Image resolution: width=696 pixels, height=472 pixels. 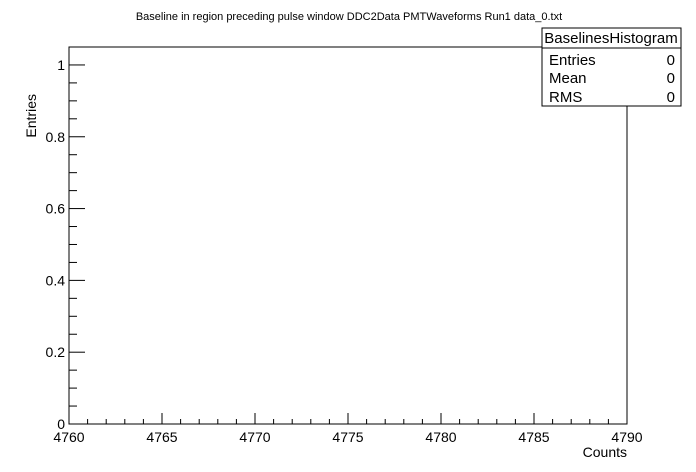 I want to click on x-tick-label: 4790, so click(x=626, y=437).